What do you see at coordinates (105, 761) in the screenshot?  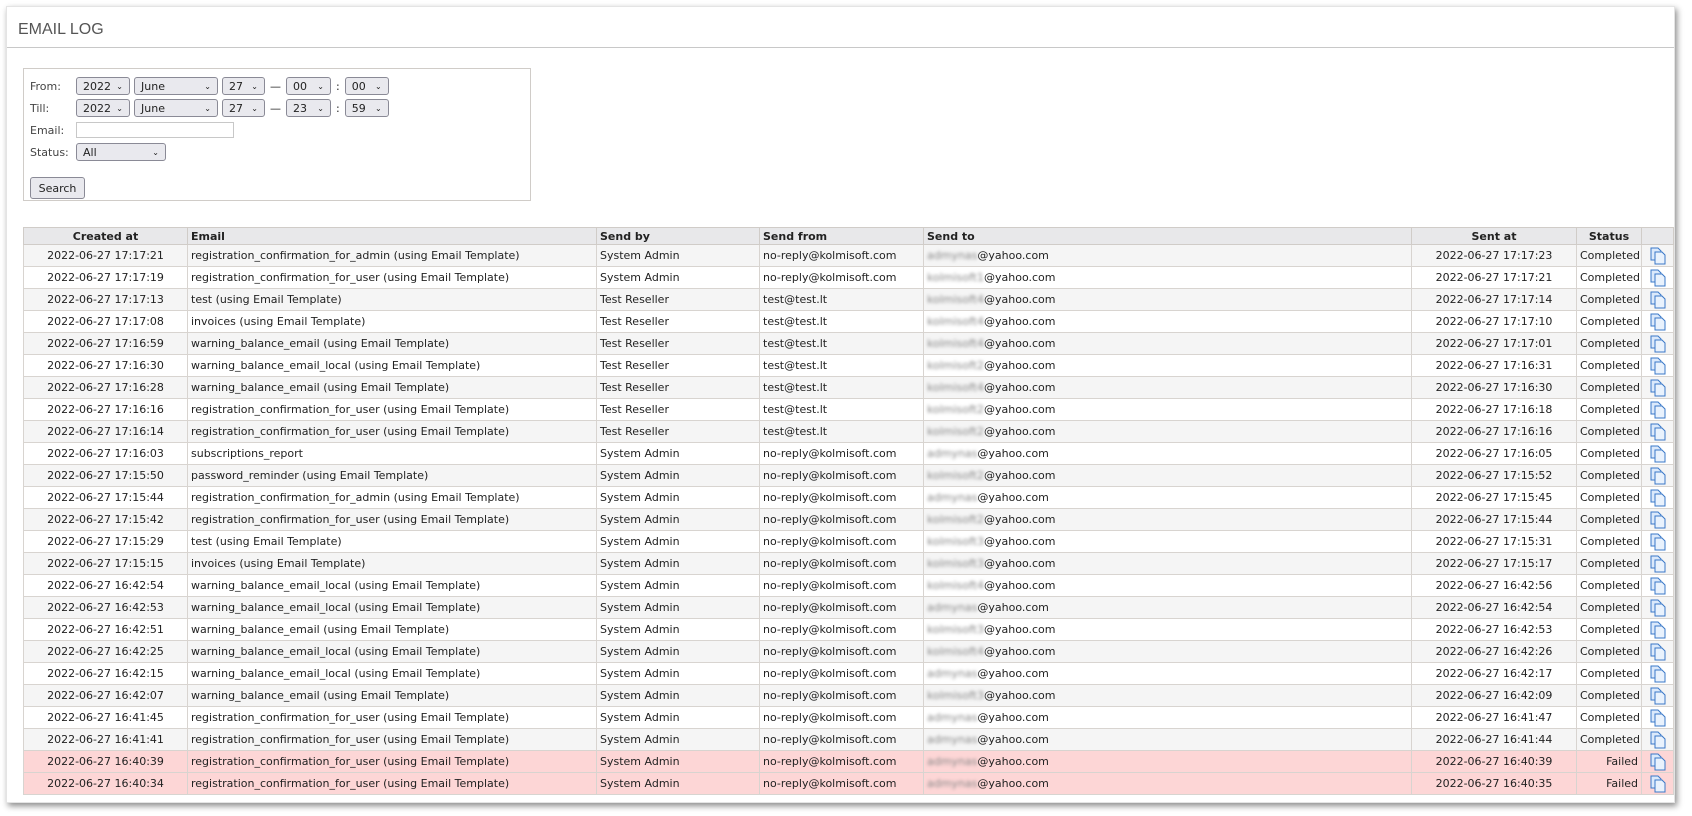 I see `created-at: 2022-06-27 16:40:39` at bounding box center [105, 761].